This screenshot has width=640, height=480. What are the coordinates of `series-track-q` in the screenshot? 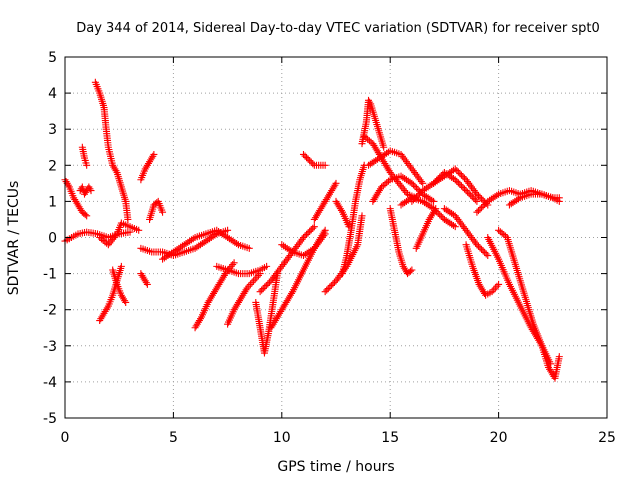 It's located at (266, 313).